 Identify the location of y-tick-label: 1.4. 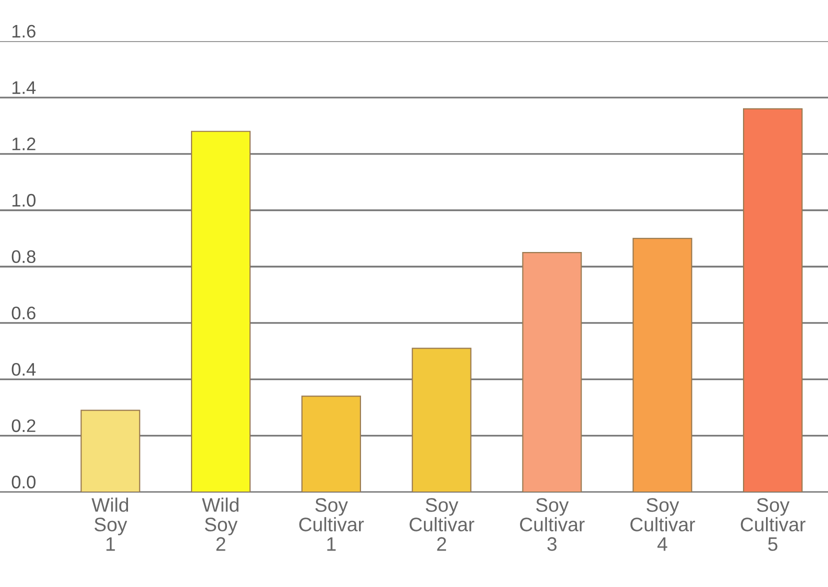
(24, 87).